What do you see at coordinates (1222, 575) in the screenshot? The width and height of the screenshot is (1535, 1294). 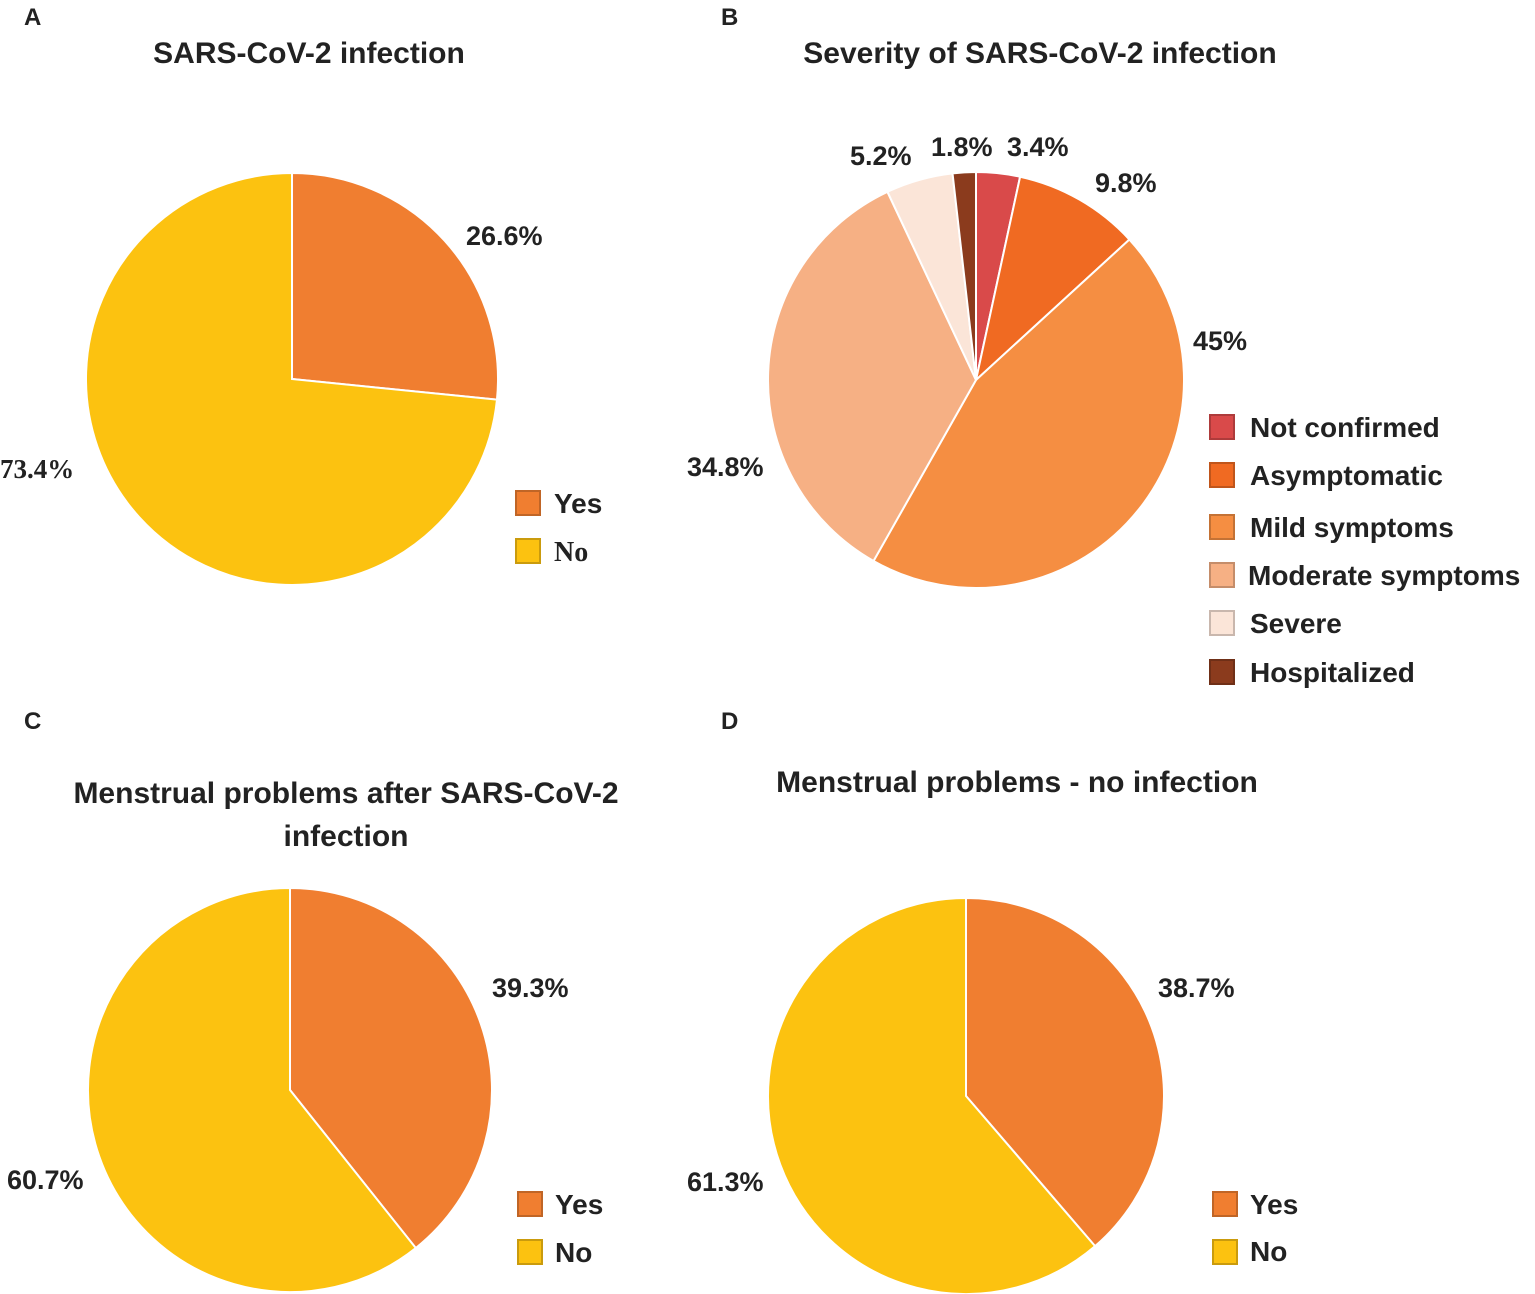 I see `legend-swatch-b-moderate` at bounding box center [1222, 575].